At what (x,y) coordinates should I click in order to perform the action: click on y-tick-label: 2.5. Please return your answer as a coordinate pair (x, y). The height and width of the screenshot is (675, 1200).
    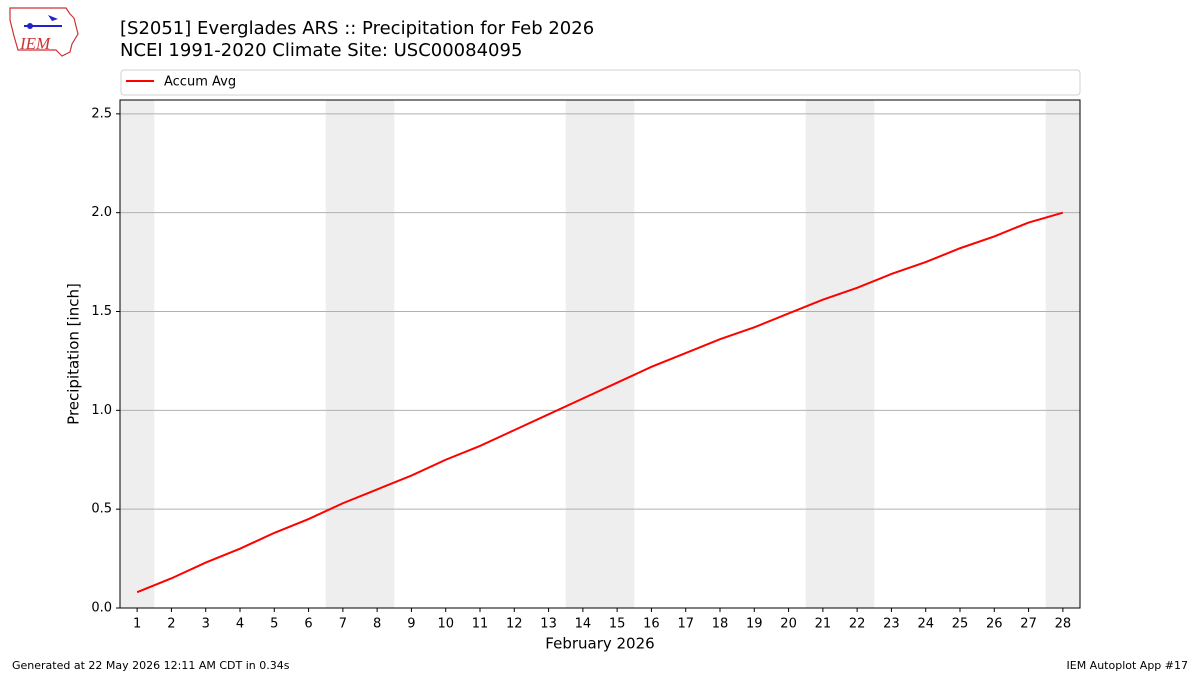
    Looking at the image, I should click on (101, 113).